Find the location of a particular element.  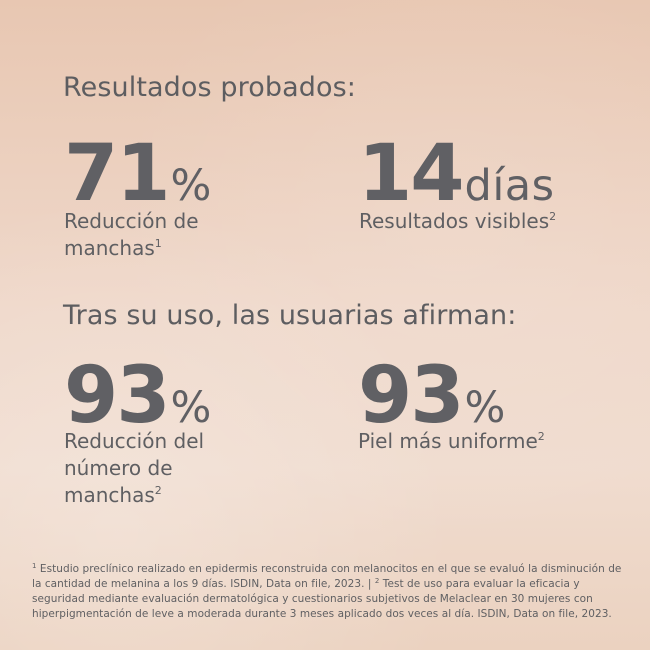

label-sup: 1 is located at coordinates (158, 243).